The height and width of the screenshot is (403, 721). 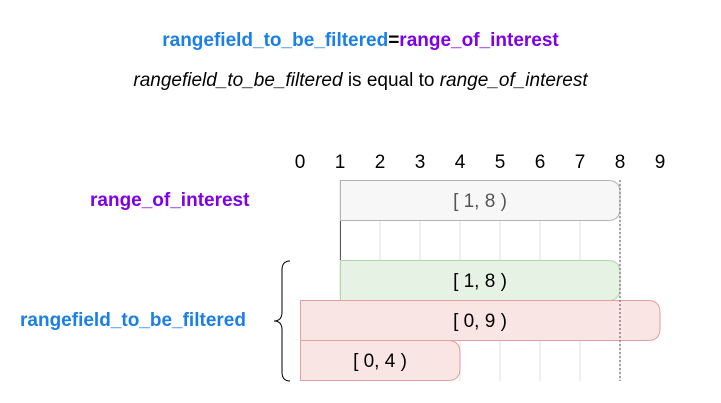 I want to click on axis-tick-label: 0, so click(x=300, y=162).